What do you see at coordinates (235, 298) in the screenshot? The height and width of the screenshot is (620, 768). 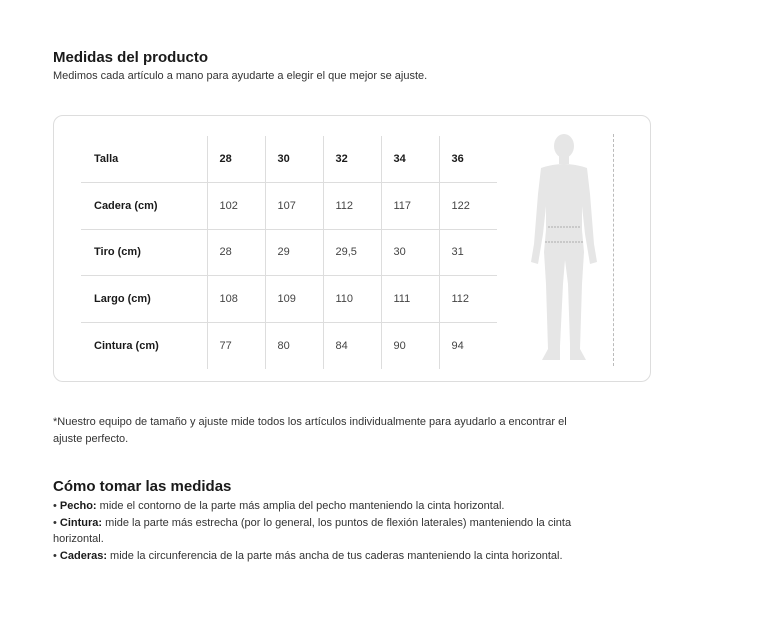 I see `cell: 108` at bounding box center [235, 298].